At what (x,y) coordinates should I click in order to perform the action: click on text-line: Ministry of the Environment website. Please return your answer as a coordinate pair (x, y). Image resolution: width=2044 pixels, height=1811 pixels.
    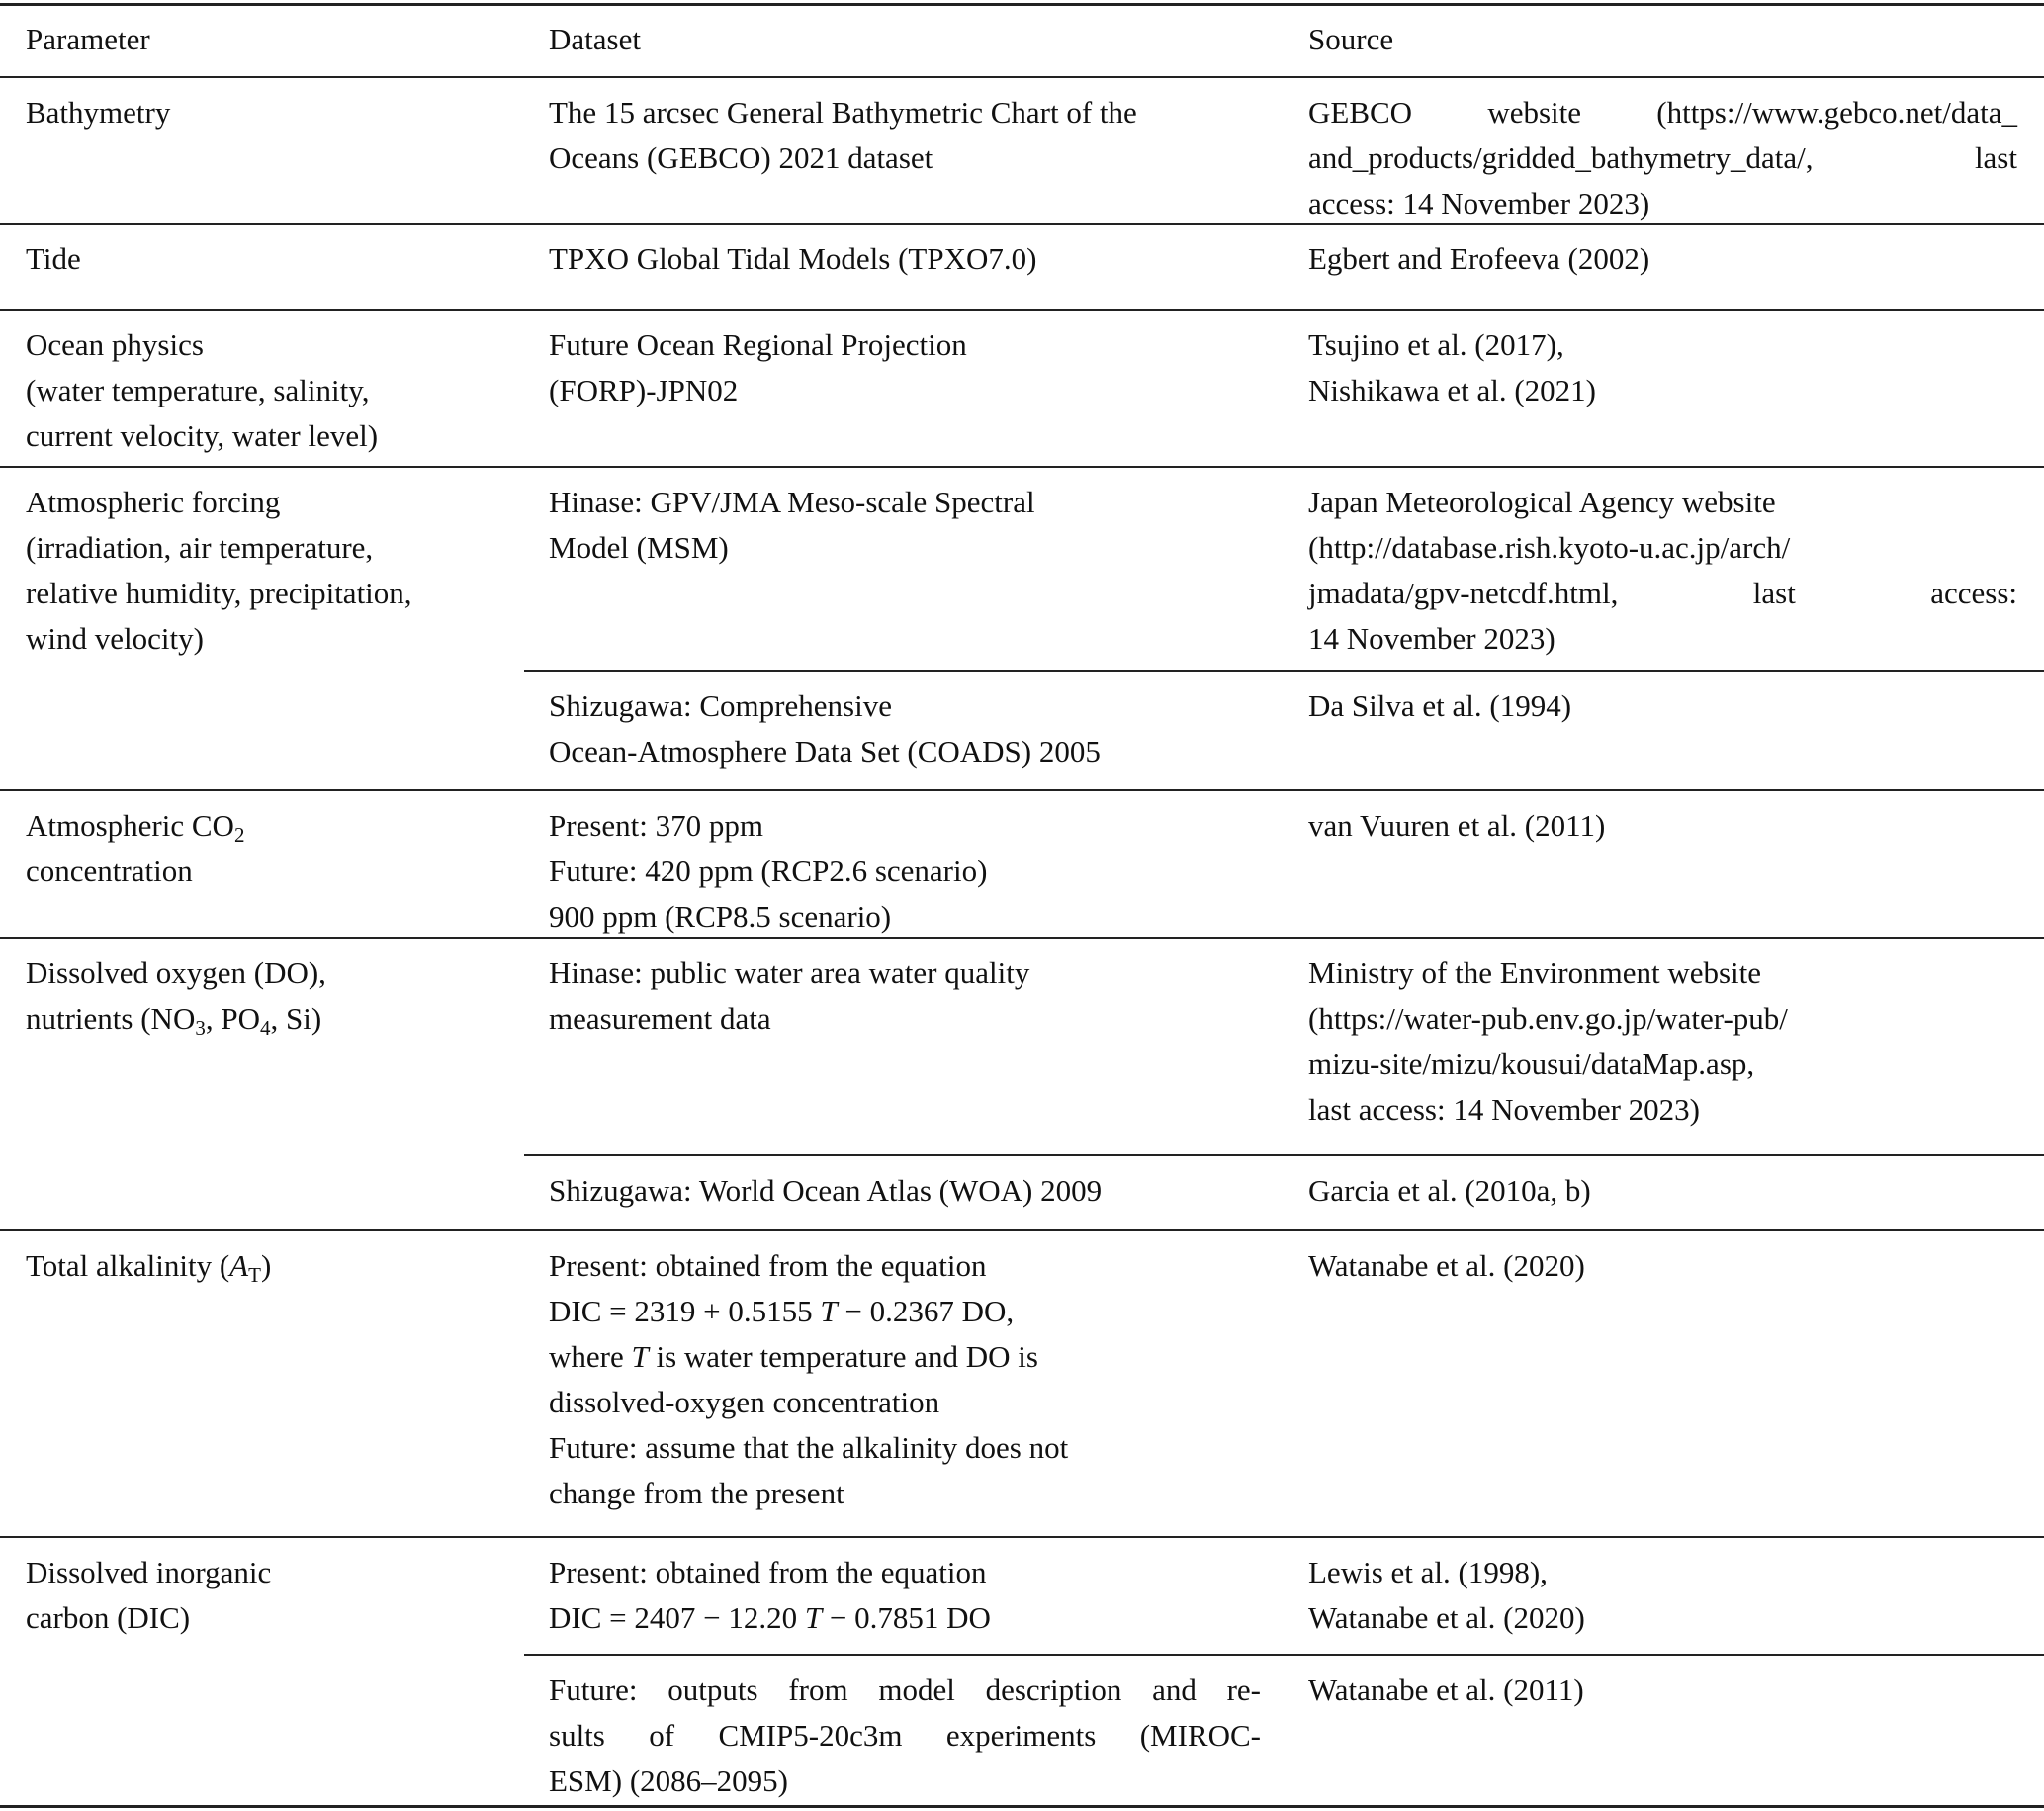
    Looking at the image, I should click on (1535, 972).